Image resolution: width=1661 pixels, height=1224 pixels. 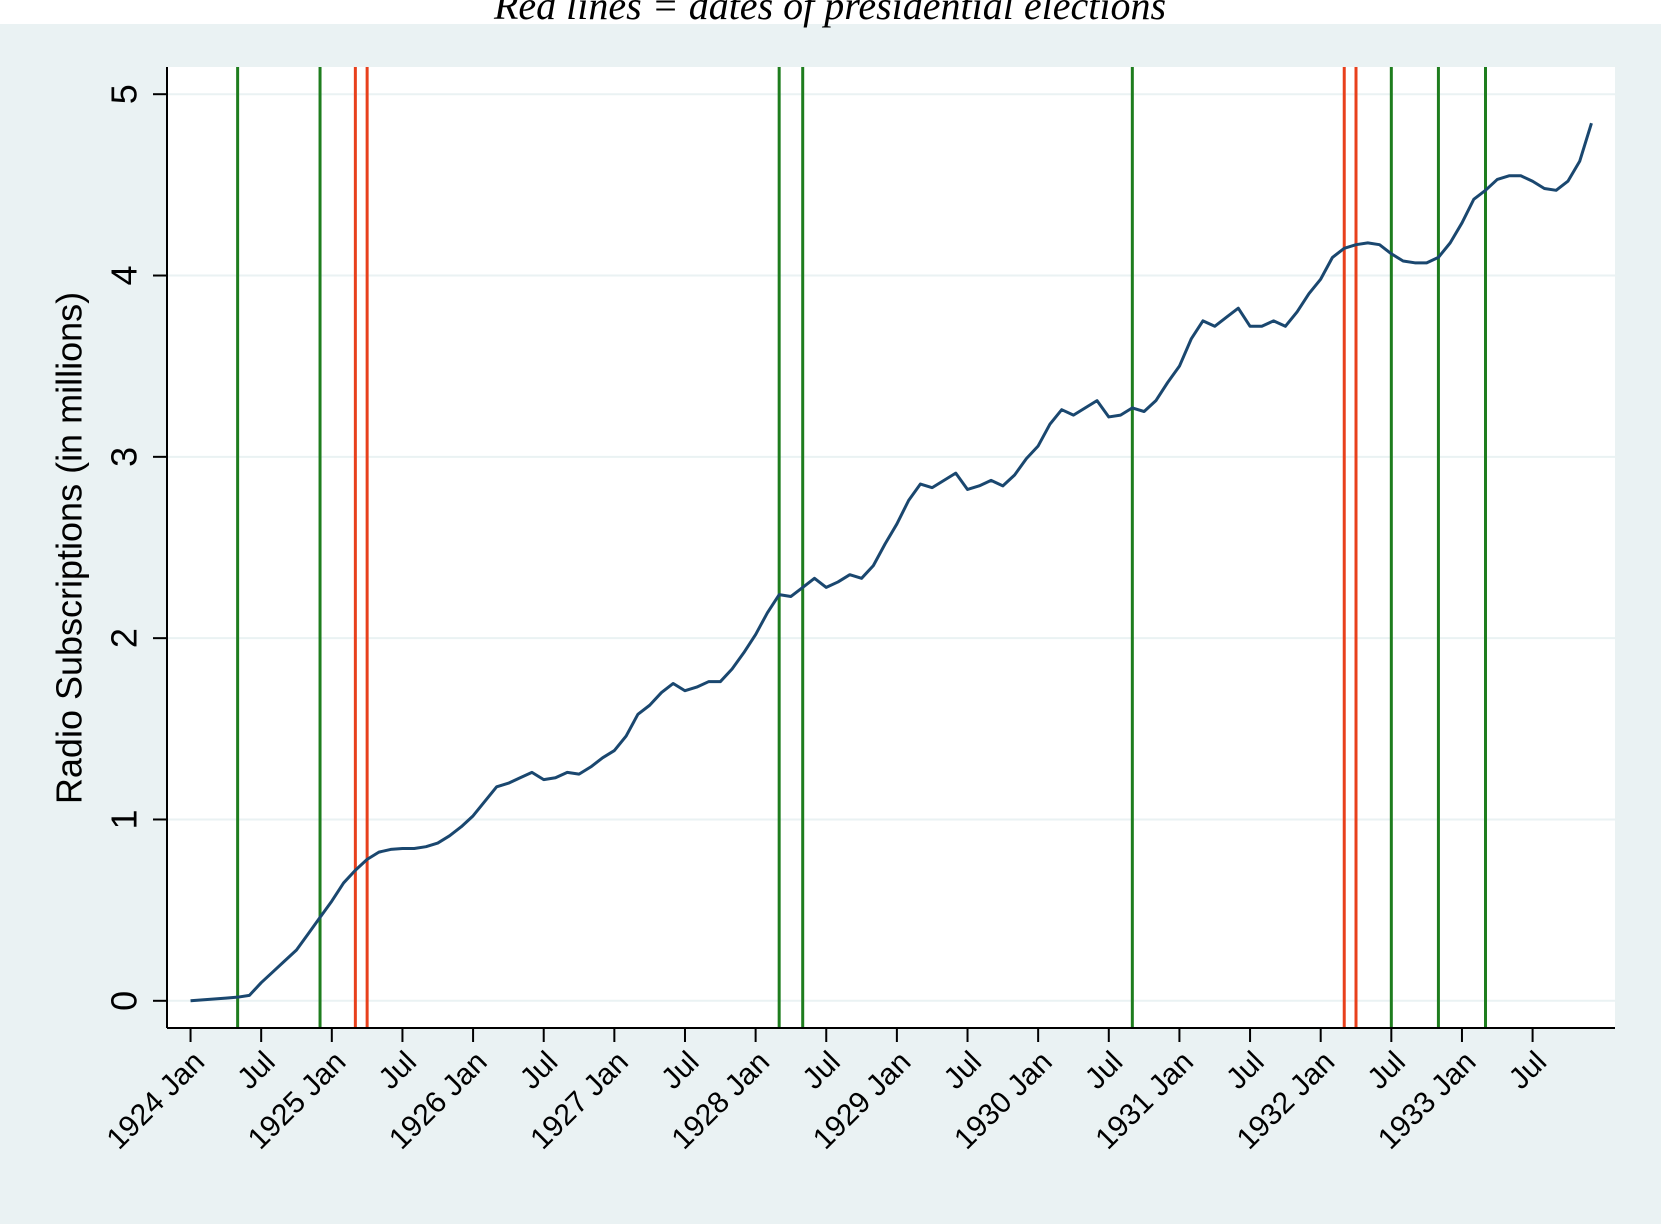 What do you see at coordinates (124, 276) in the screenshot?
I see `y-tick-label: 4` at bounding box center [124, 276].